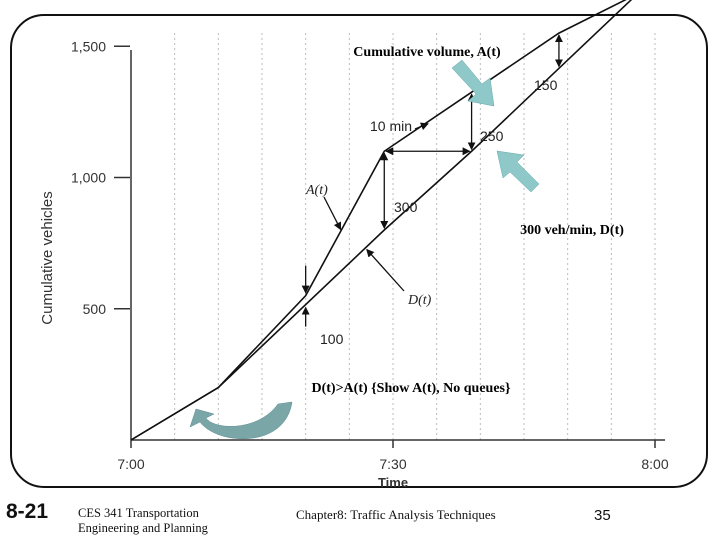 The image size is (720, 540). Describe the element at coordinates (332, 339) in the screenshot. I see `one-hundred-label: 100` at that location.